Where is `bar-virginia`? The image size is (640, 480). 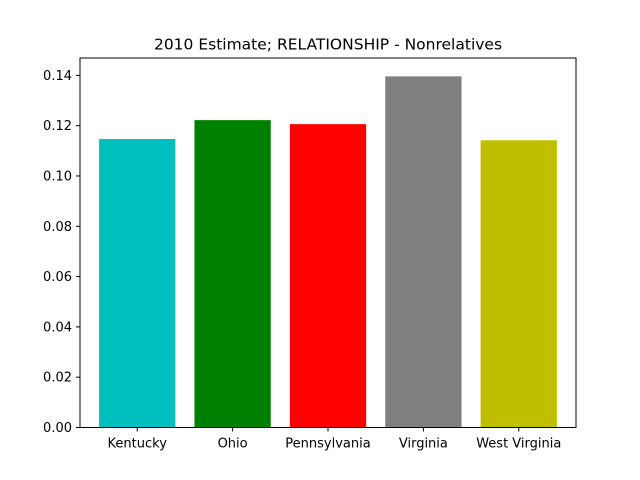 bar-virginia is located at coordinates (423, 252).